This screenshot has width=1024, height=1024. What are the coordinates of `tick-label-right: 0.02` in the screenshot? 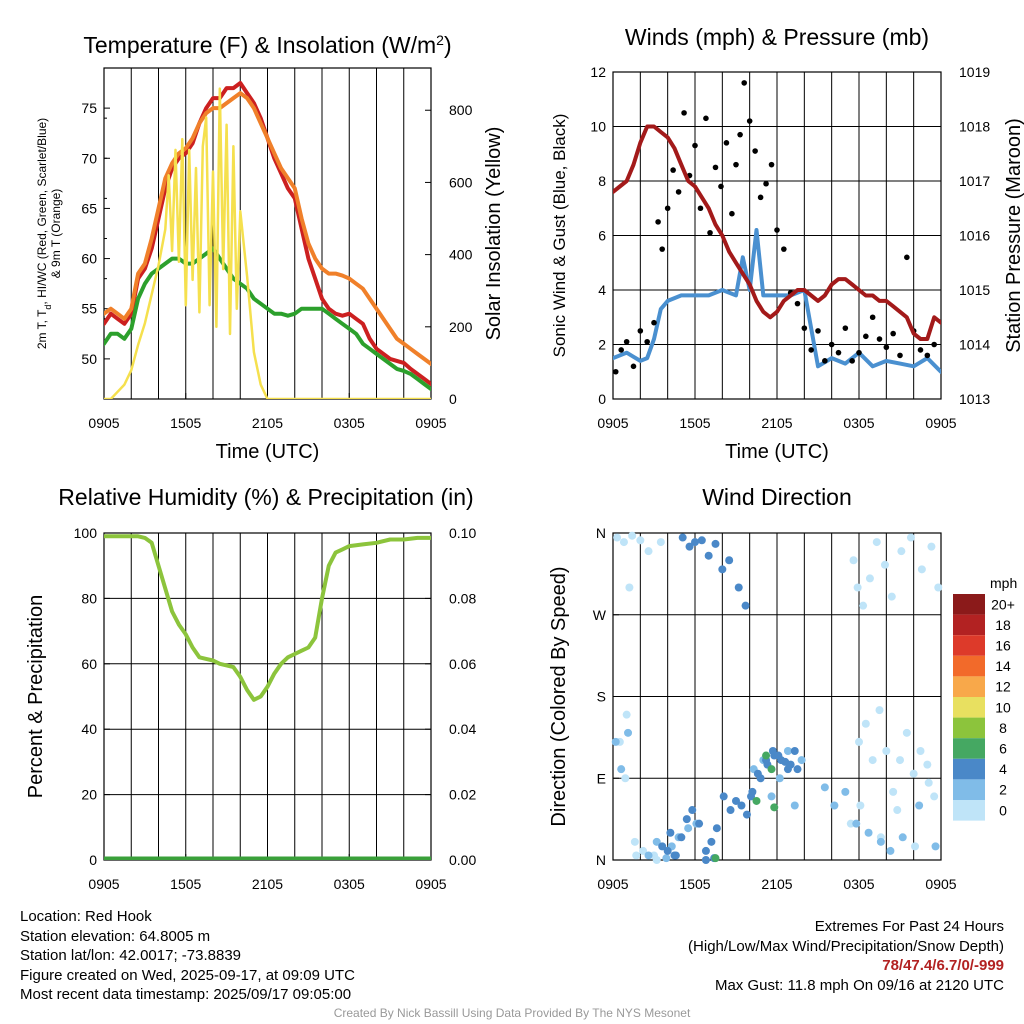 It's located at (462, 795).